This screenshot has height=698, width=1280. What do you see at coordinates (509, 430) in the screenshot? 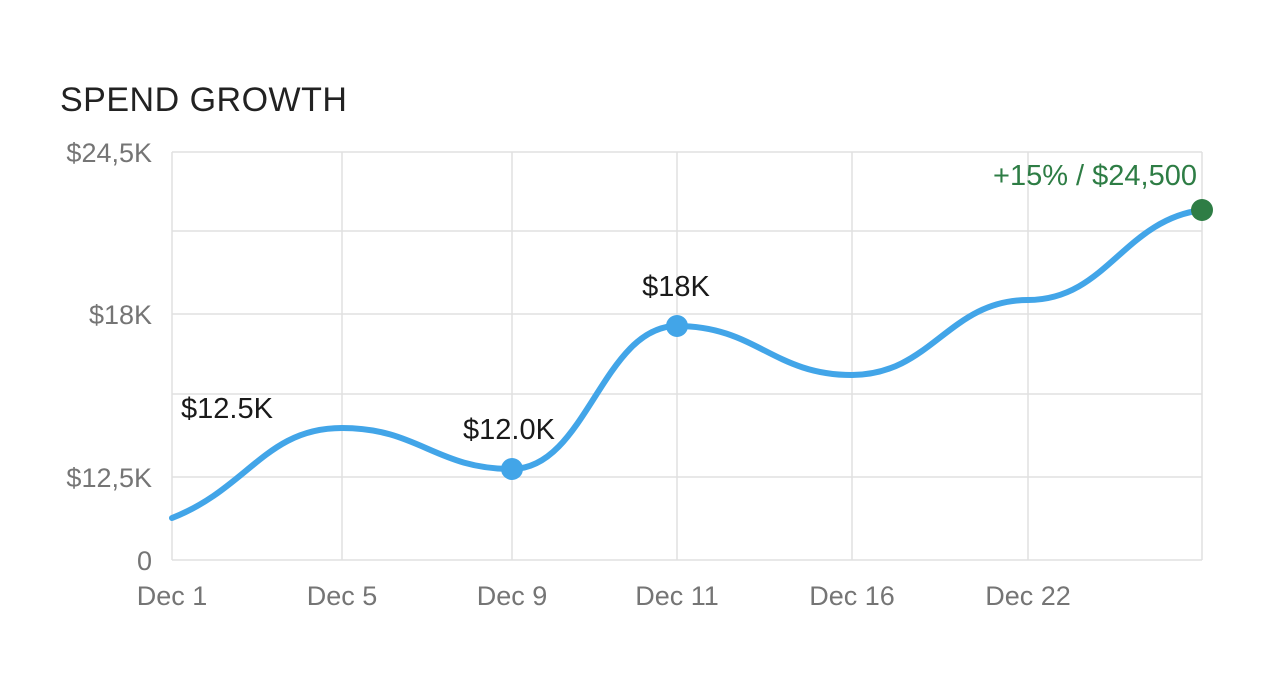
I see `data-label: $12.0K` at bounding box center [509, 430].